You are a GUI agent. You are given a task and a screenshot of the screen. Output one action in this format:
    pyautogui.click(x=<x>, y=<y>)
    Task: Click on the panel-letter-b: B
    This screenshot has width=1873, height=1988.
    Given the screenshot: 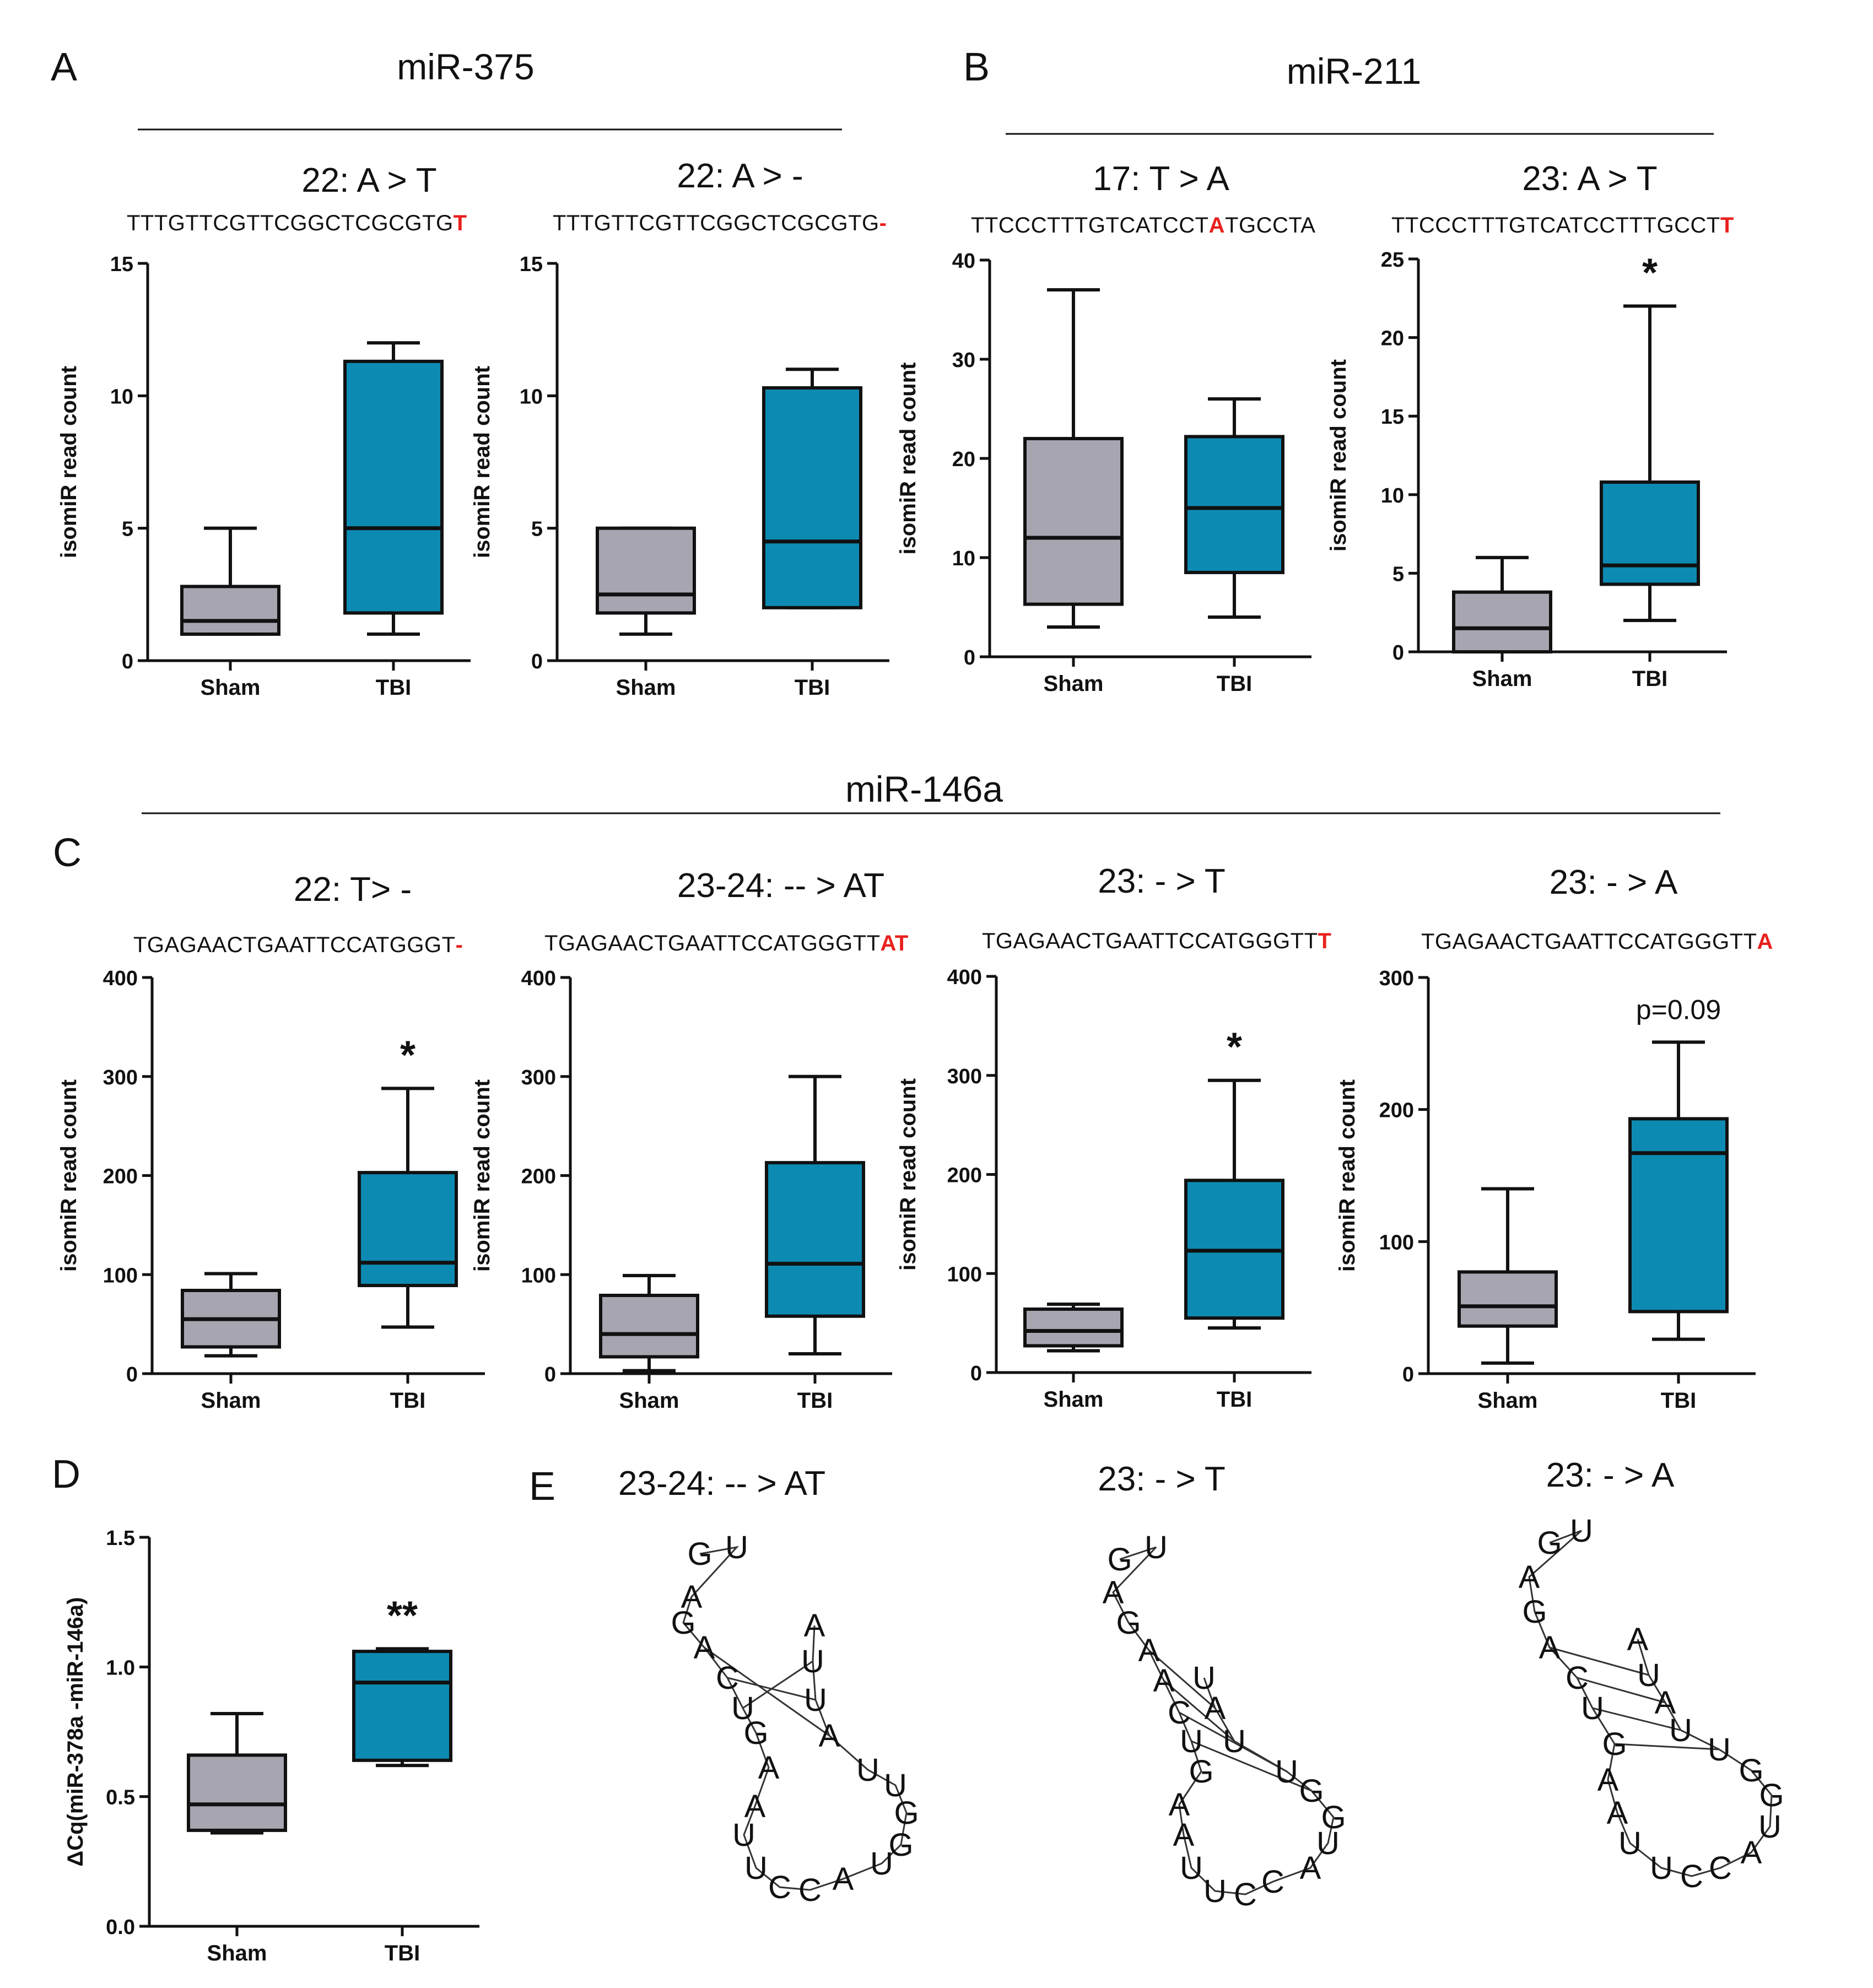 What is the action you would take?
    pyautogui.click(x=977, y=67)
    